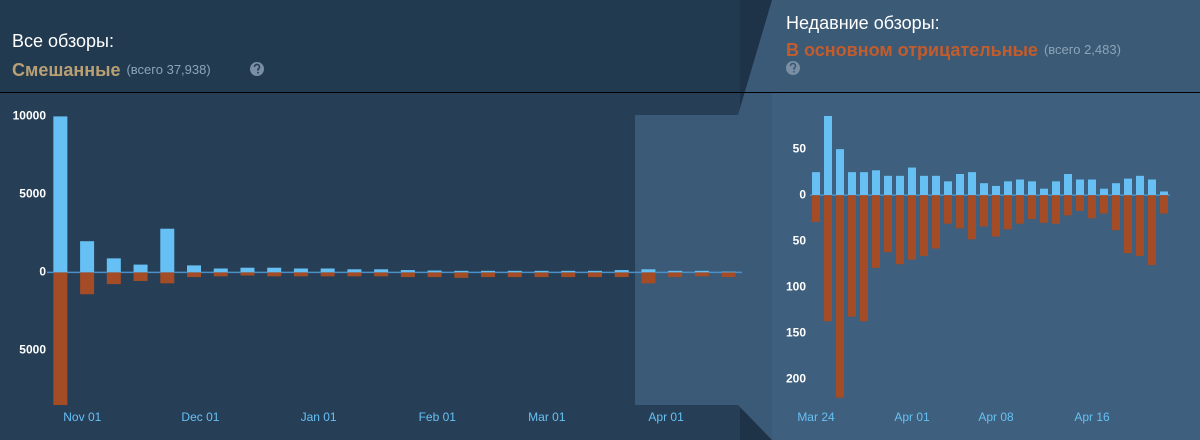 The height and width of the screenshot is (440, 1200). I want to click on x-tick-label: Nov 01, so click(82, 417).